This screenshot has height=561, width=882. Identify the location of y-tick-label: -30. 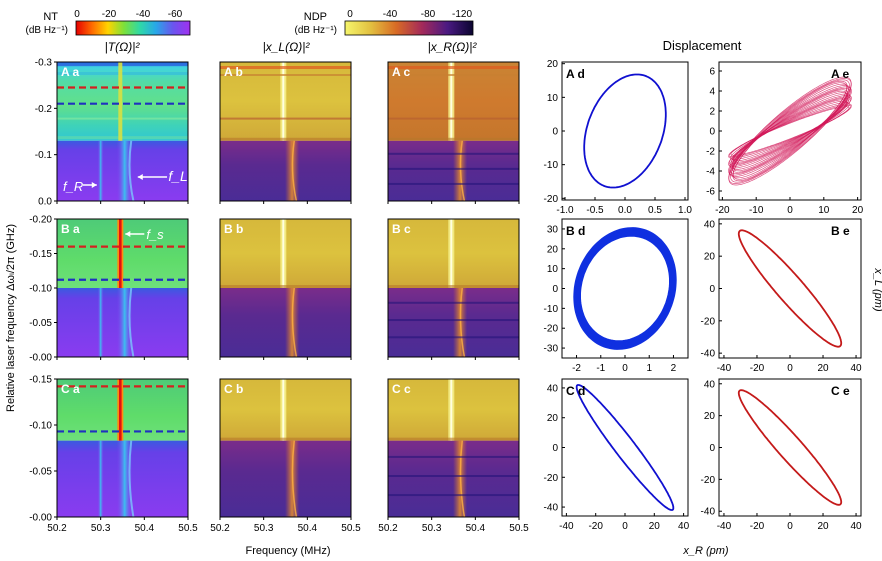
(551, 349).